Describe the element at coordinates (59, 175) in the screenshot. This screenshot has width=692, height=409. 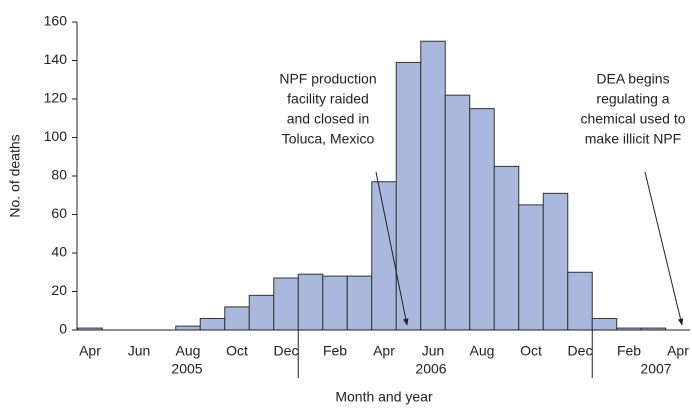
I see `y-tick-label: 80` at that location.